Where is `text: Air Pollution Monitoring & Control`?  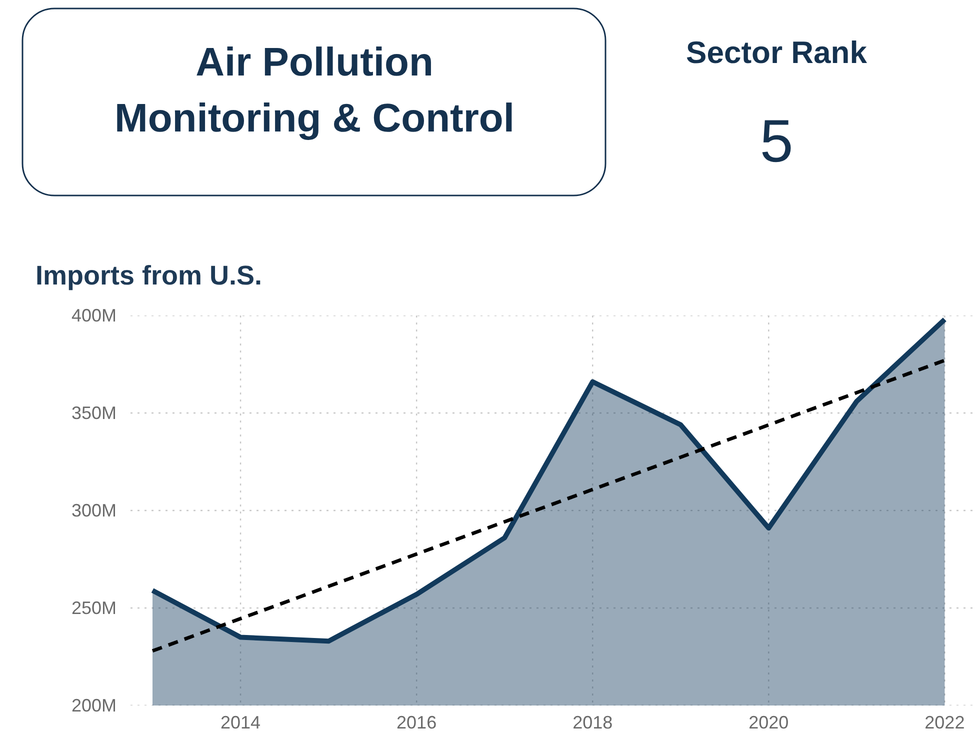 text: Air Pollution Monitoring & Control is located at coordinates (314, 90).